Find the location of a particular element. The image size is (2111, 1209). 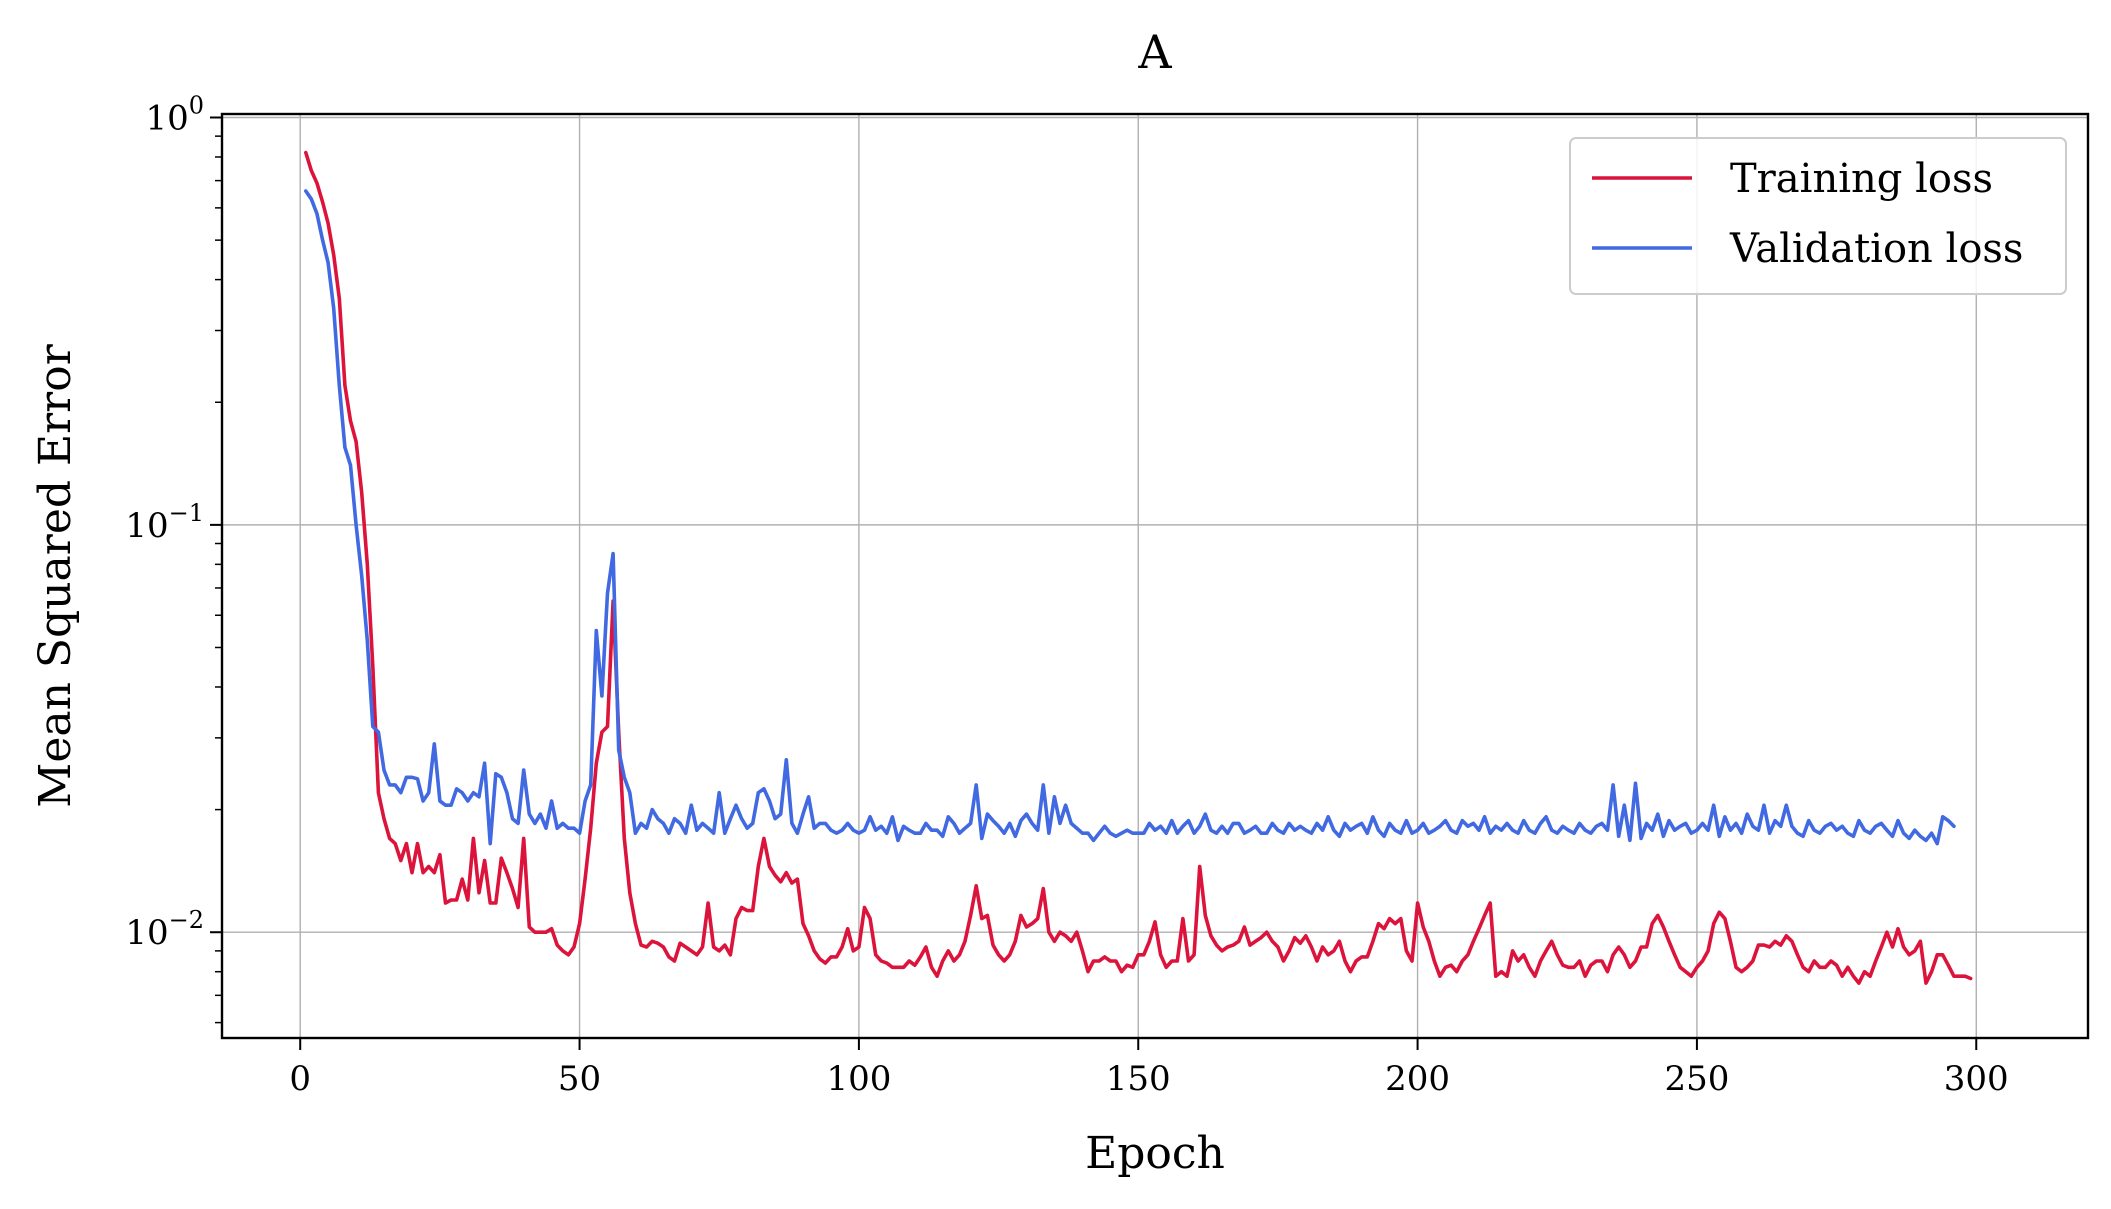

legend-label-validation: Validation loss is located at coordinates (1876, 249).